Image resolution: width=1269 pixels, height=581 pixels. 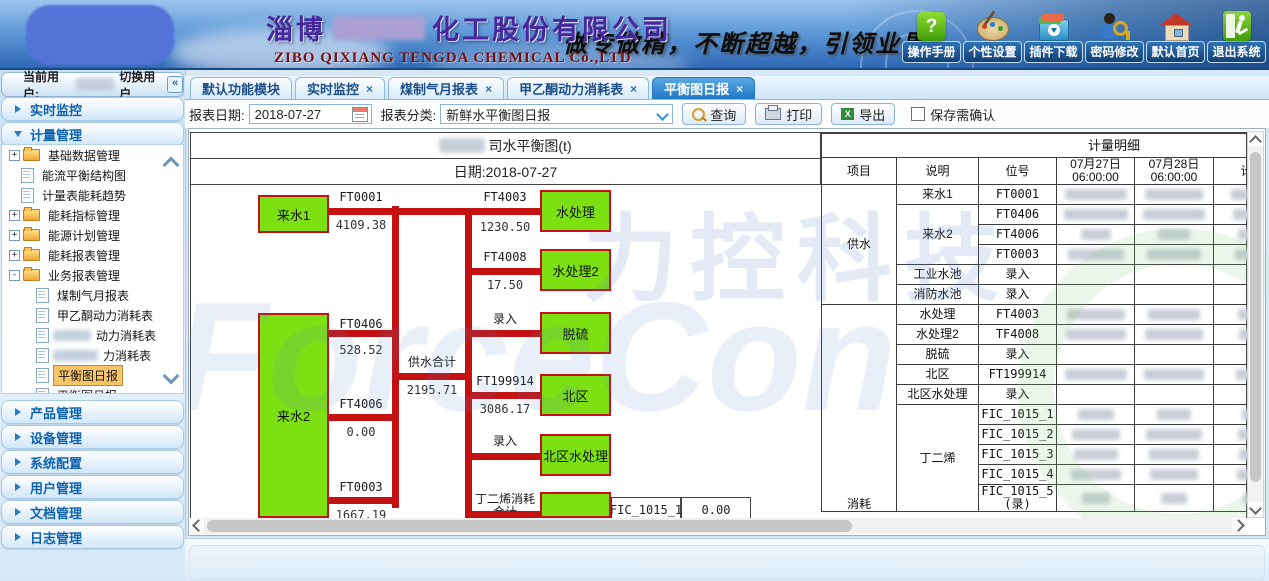 What do you see at coordinates (1255, 140) in the screenshot?
I see `scroll-up-button` at bounding box center [1255, 140].